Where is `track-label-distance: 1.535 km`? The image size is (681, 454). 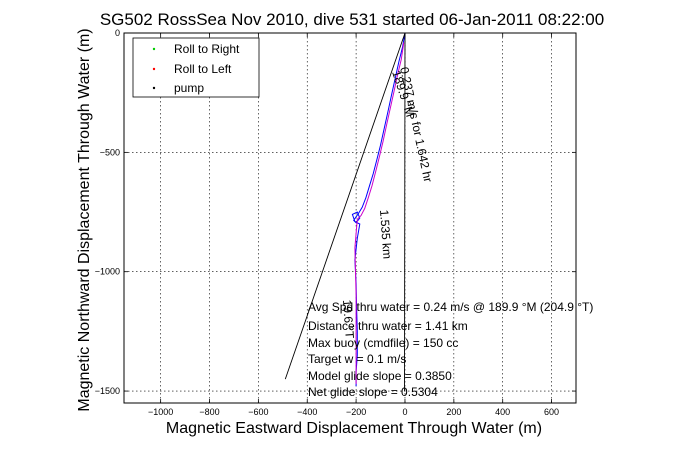
track-label-distance: 1.535 km is located at coordinates (385, 234).